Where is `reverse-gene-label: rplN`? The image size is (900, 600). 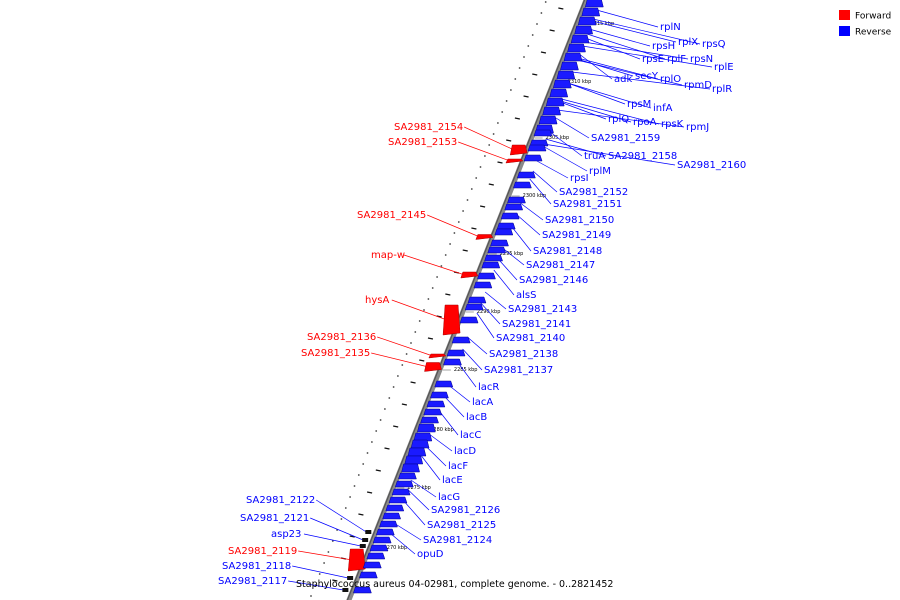 reverse-gene-label: rplN is located at coordinates (670, 27).